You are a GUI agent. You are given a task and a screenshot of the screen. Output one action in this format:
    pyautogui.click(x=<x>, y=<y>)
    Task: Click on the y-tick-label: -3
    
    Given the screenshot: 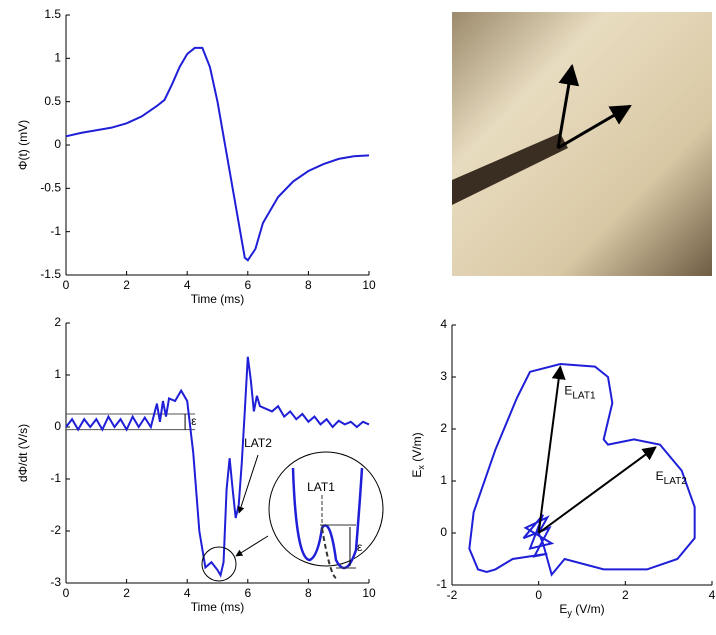 What is the action you would take?
    pyautogui.click(x=55, y=582)
    